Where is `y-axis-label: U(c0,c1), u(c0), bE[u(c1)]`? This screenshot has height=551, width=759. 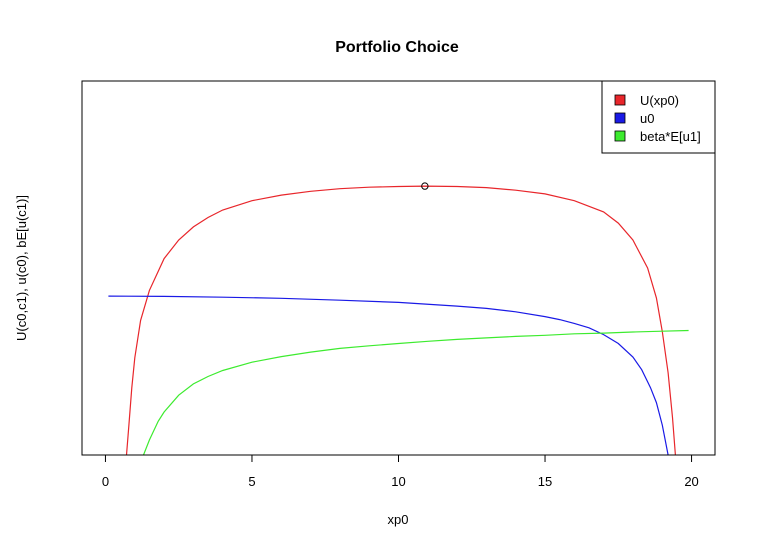 y-axis-label: U(c0,c1), u(c0), bE[u(c1)] is located at coordinates (21, 268).